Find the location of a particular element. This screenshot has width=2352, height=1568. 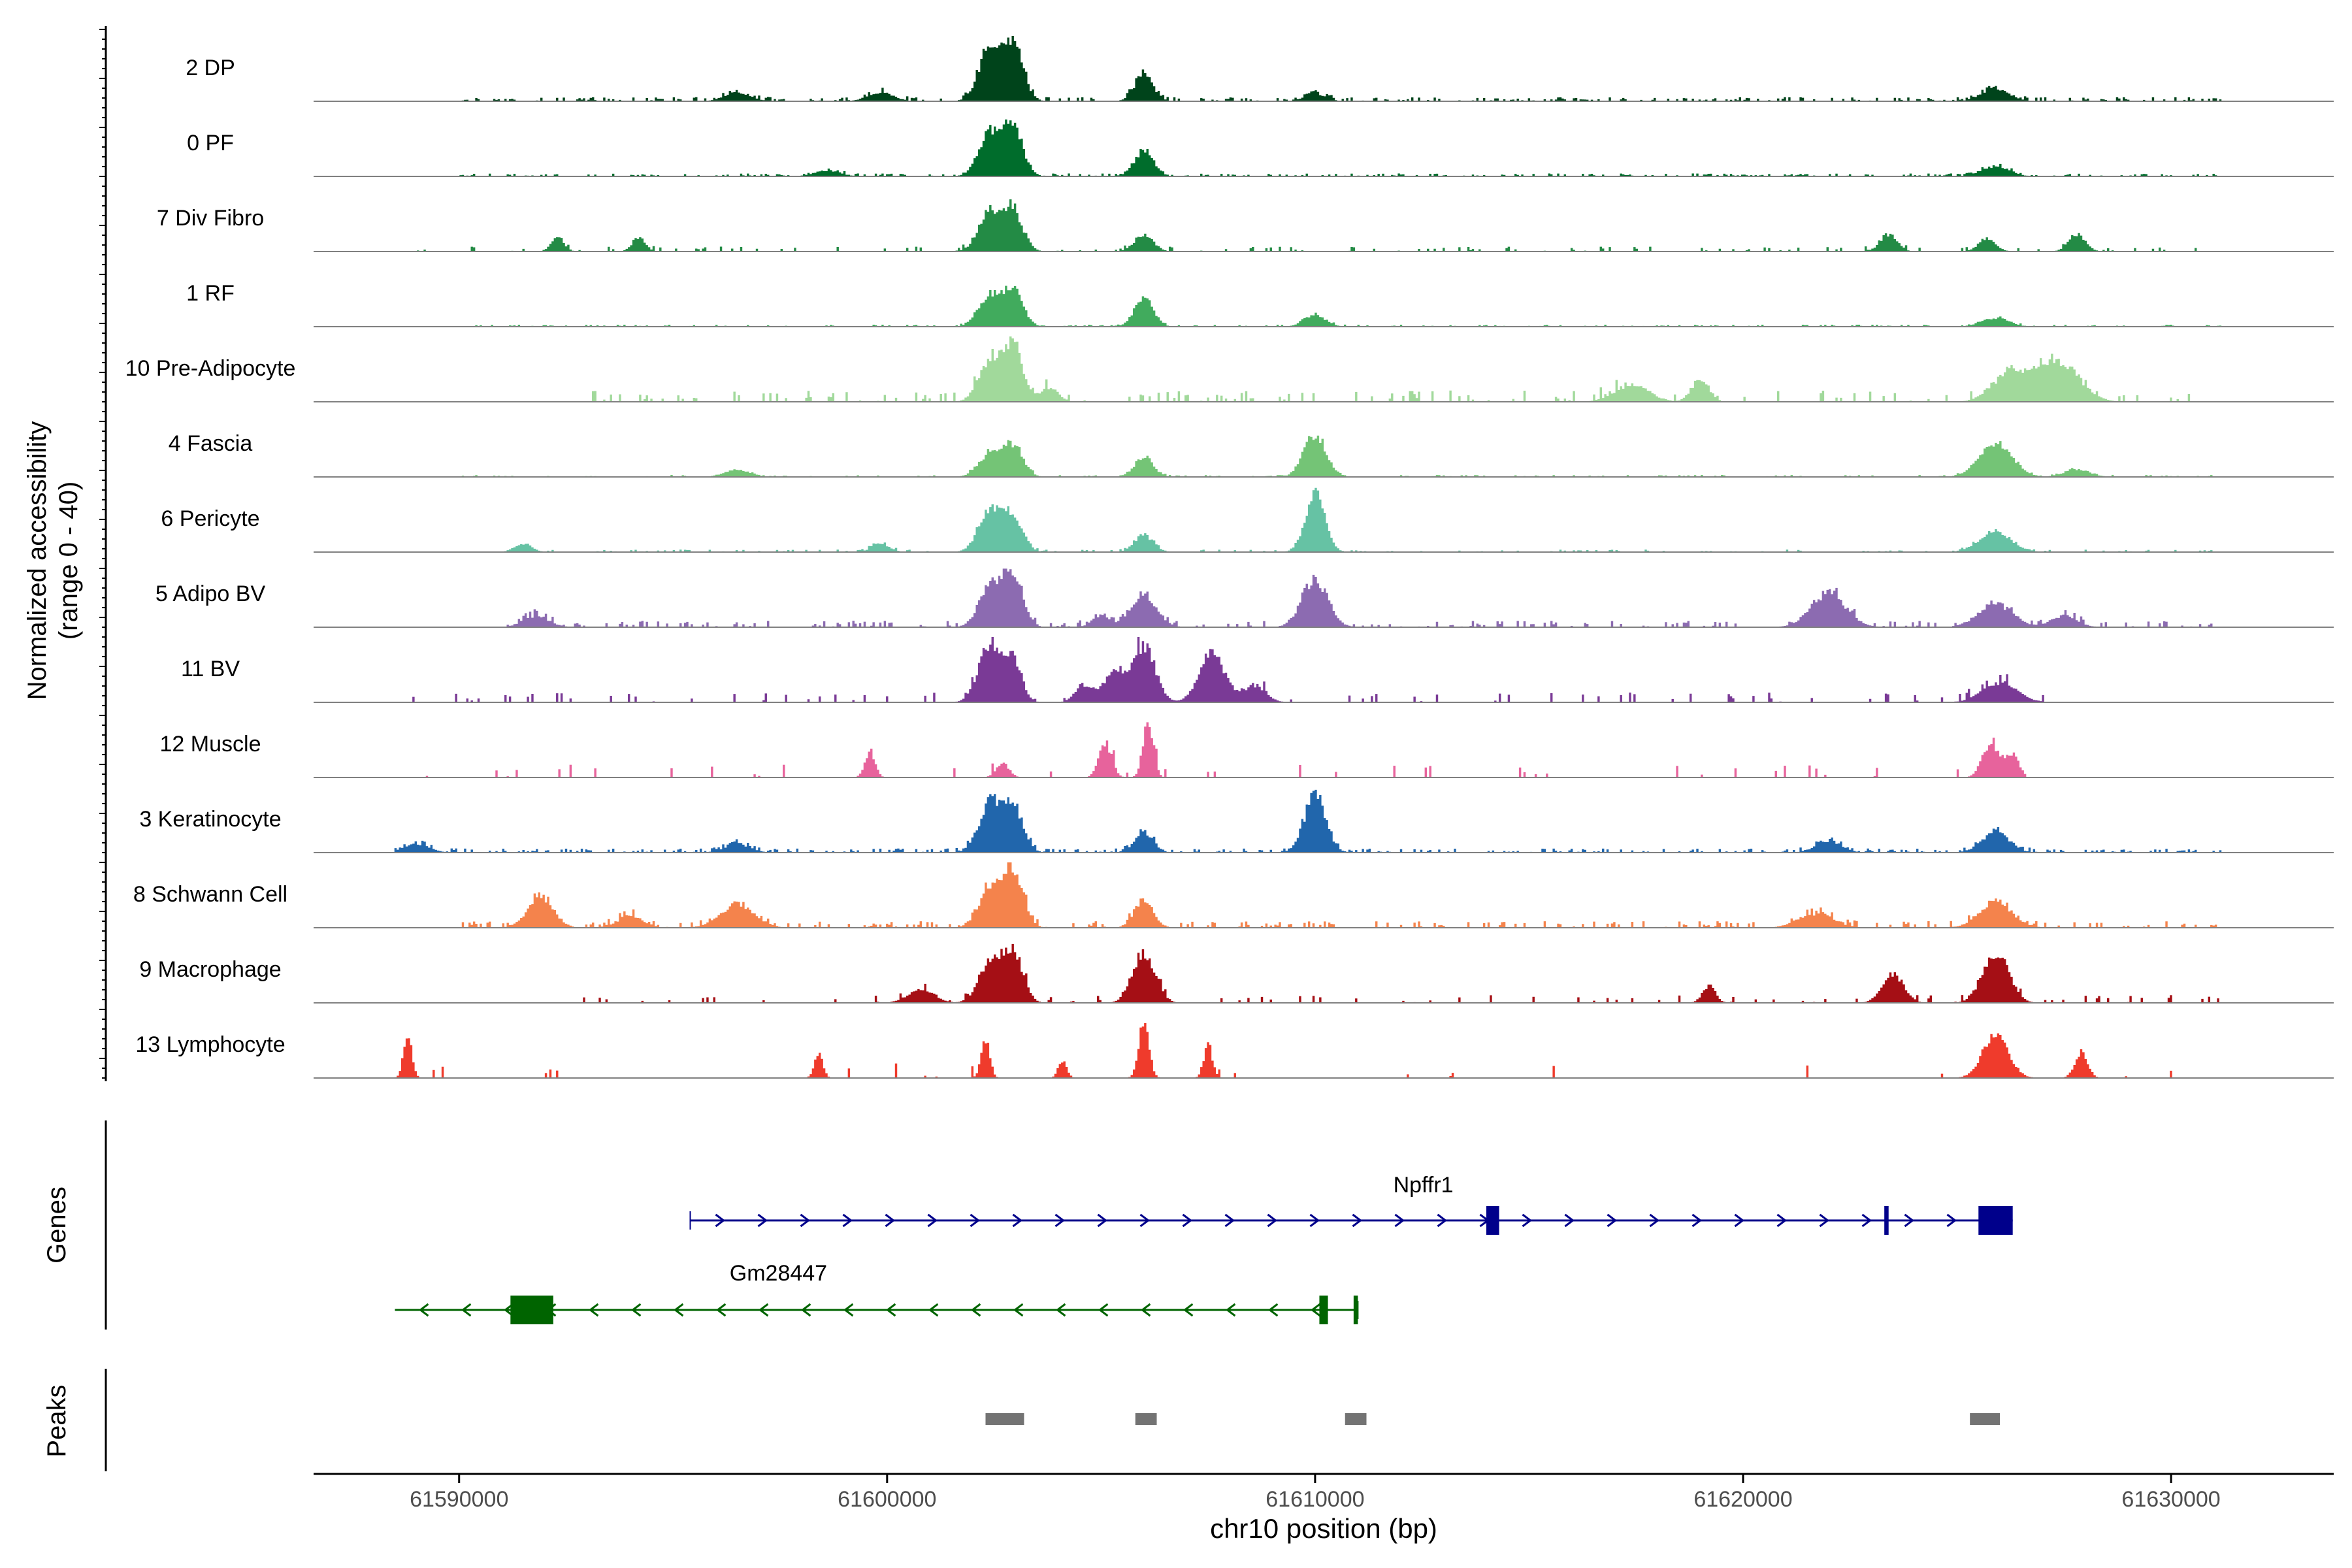

x-tick-label: 61590000 is located at coordinates (459, 1499).